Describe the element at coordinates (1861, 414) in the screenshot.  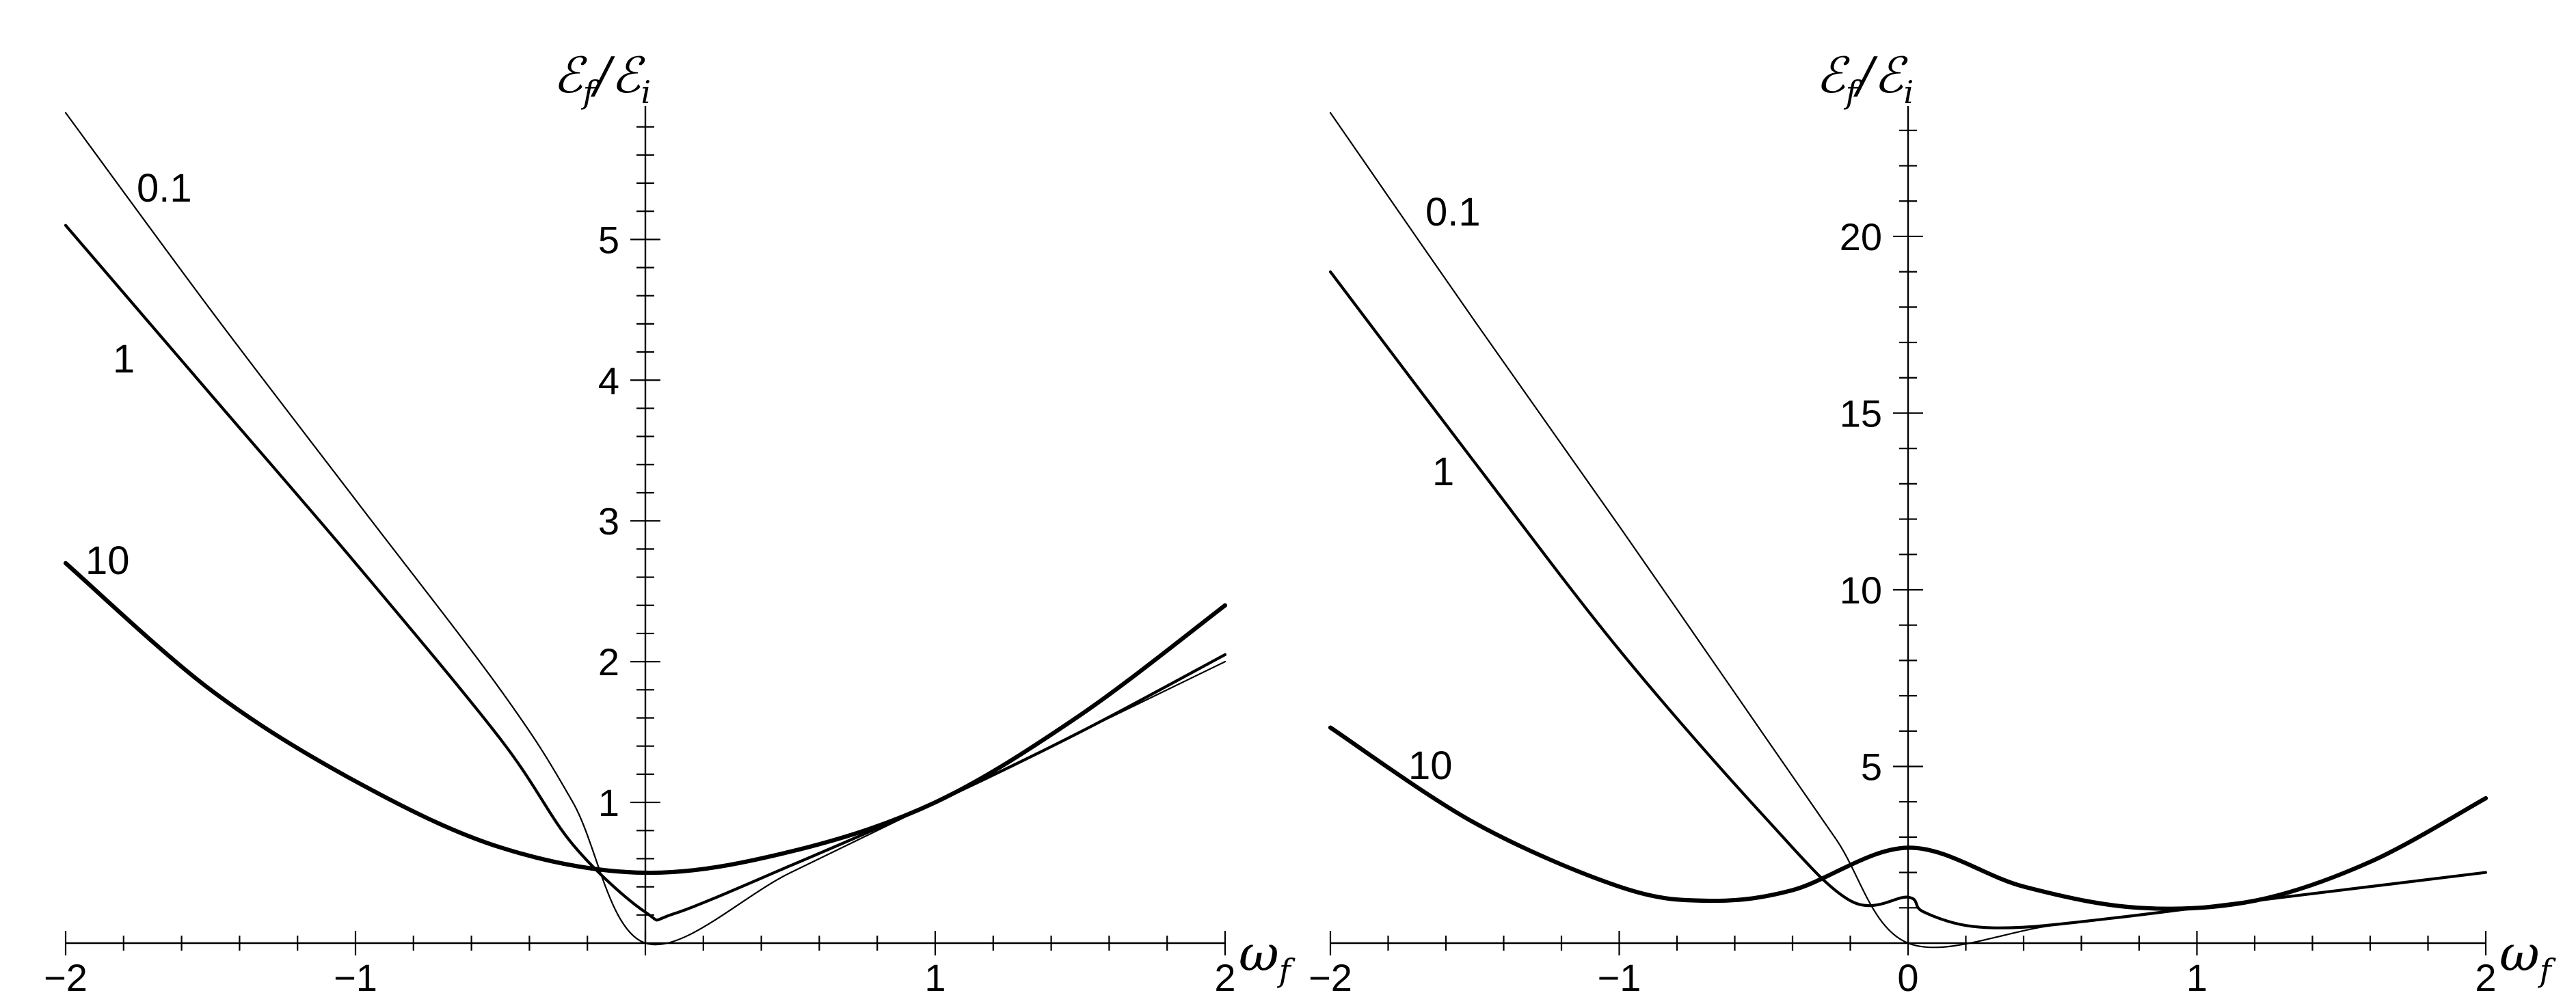
I see `y-tick-label: 15` at that location.